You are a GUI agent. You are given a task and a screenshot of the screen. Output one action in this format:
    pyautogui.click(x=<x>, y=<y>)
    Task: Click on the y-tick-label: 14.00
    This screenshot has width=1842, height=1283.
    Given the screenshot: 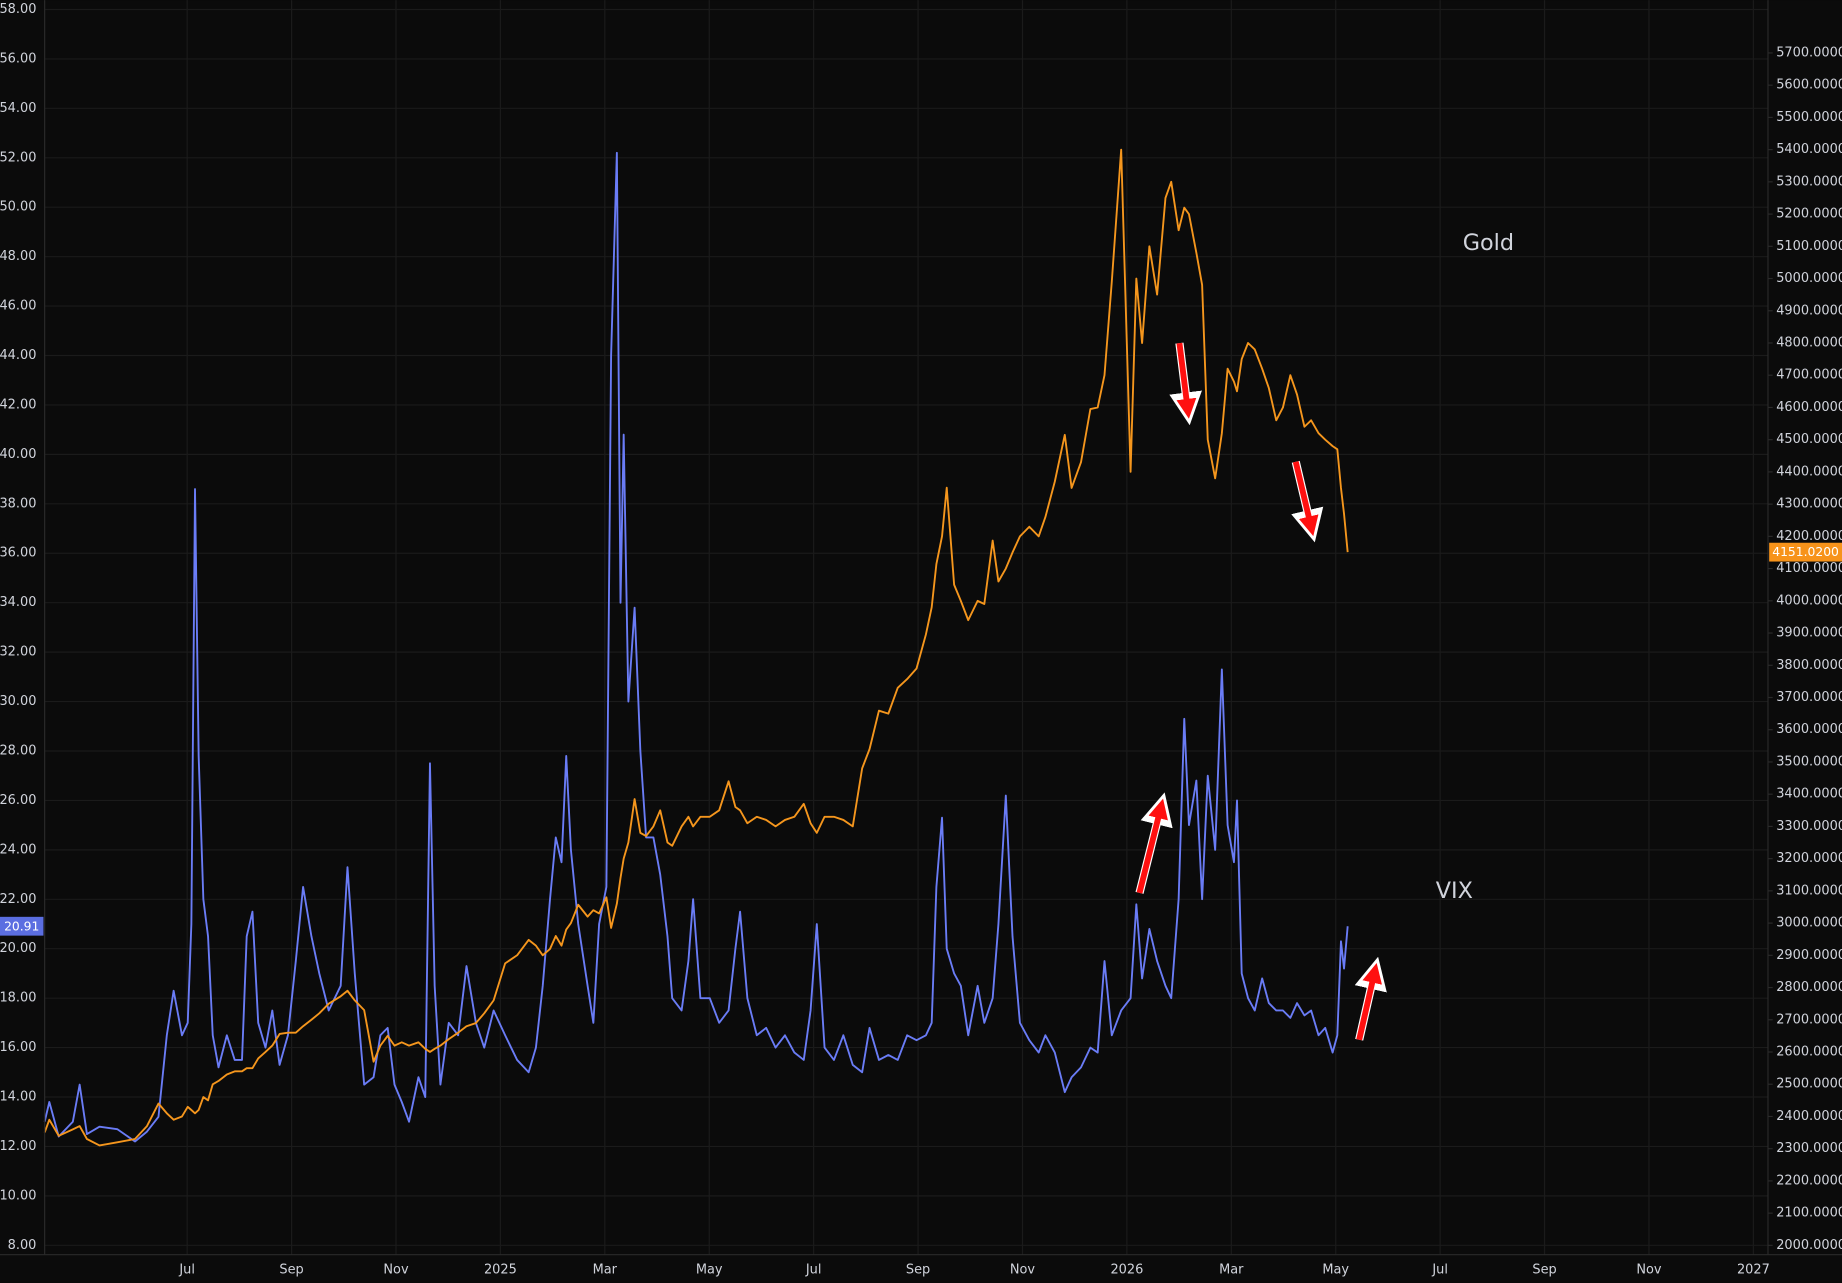 What is the action you would take?
    pyautogui.click(x=18, y=1097)
    